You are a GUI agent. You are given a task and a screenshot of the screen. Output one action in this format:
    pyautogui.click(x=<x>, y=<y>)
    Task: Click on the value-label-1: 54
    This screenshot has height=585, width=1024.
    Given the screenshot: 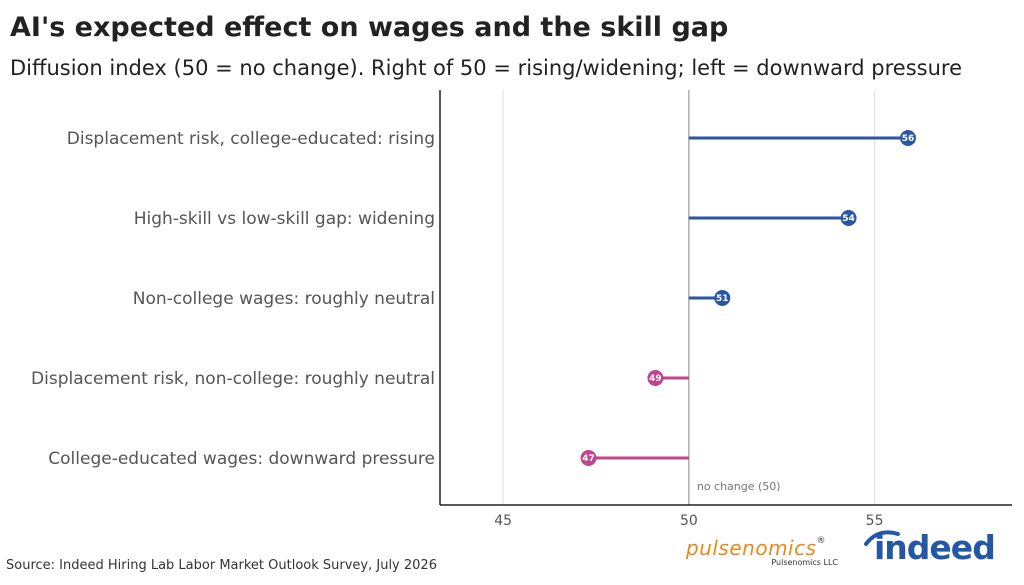 What is the action you would take?
    pyautogui.click(x=848, y=219)
    